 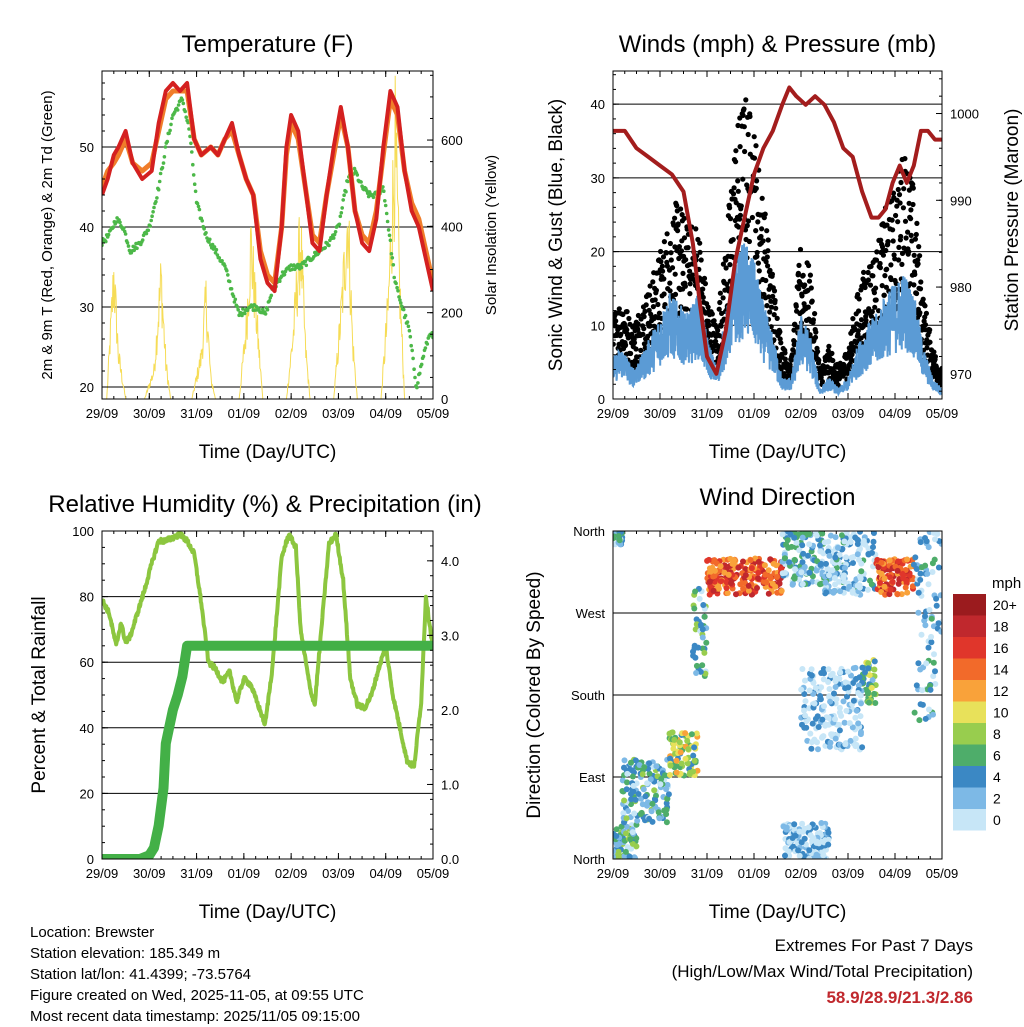 What do you see at coordinates (39, 694) in the screenshot?
I see `y-axis-label: Percent & Total Rainfall` at bounding box center [39, 694].